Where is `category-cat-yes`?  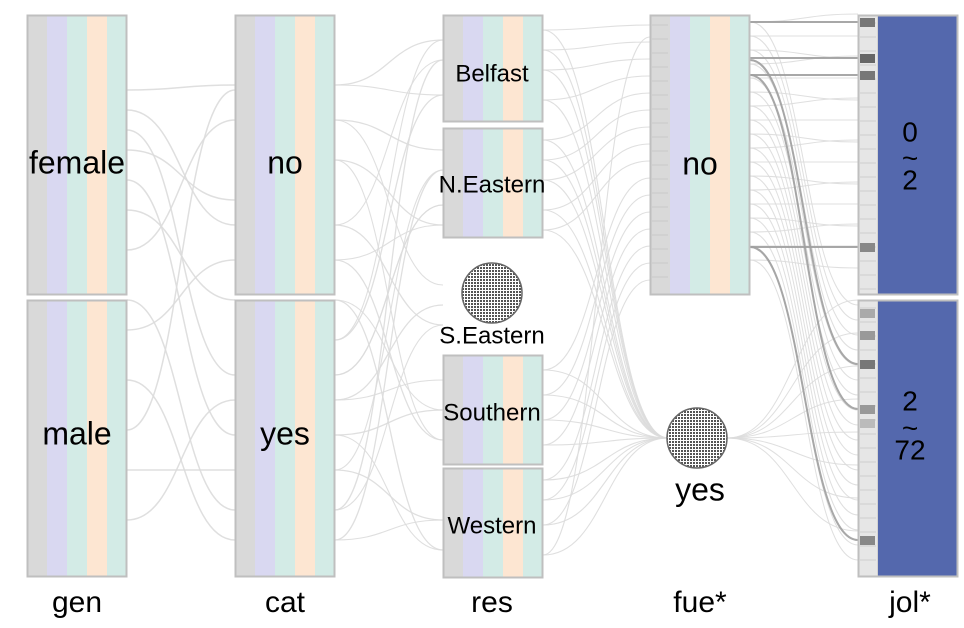 category-cat-yes is located at coordinates (285, 438).